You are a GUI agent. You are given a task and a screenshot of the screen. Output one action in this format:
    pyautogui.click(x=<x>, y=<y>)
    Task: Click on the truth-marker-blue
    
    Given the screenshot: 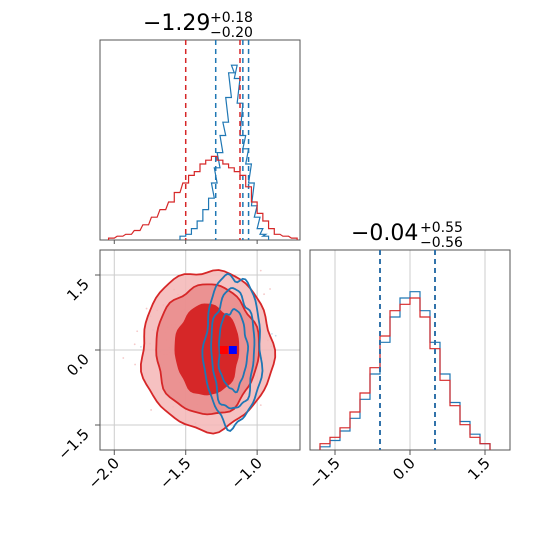 What is the action you would take?
    pyautogui.click(x=232, y=350)
    